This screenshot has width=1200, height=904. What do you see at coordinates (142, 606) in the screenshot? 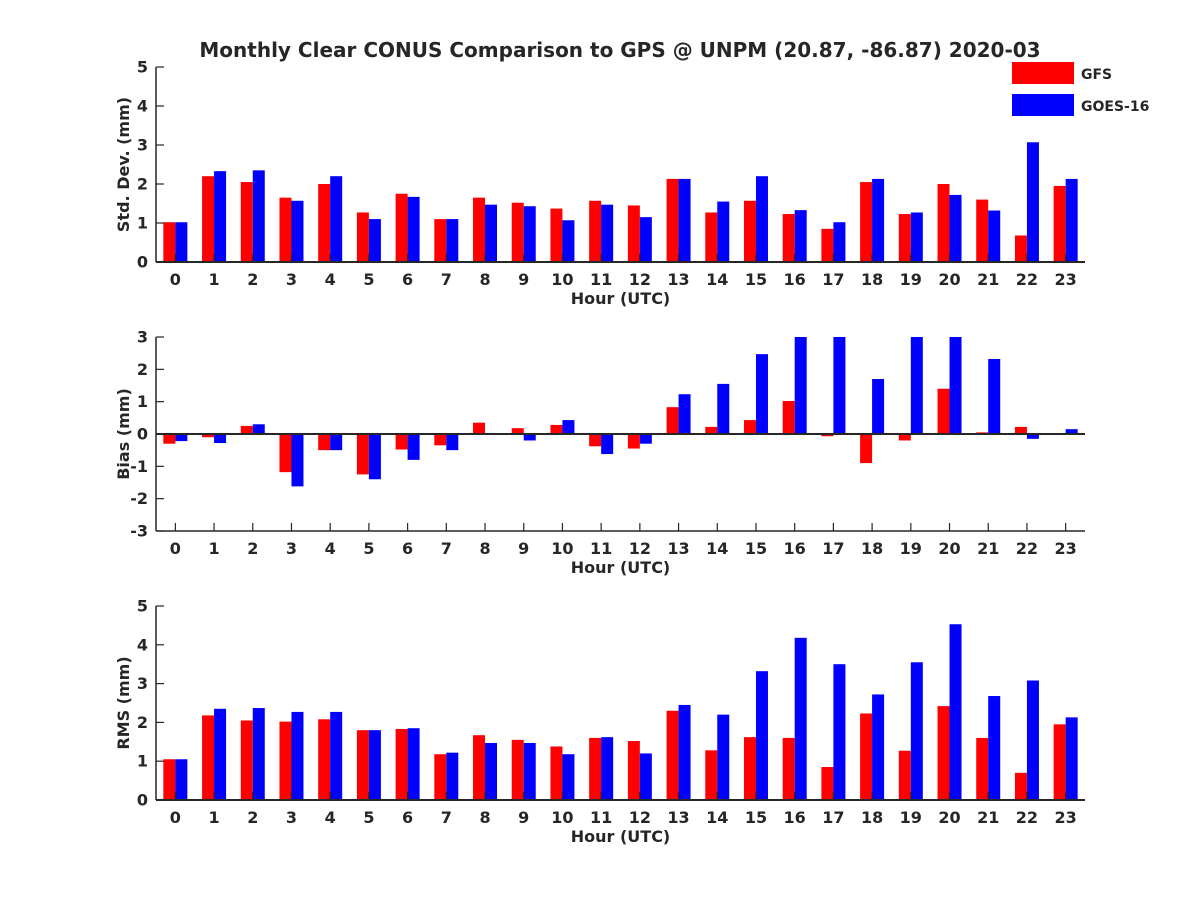
I see `y-tick-label: 5` at bounding box center [142, 606].